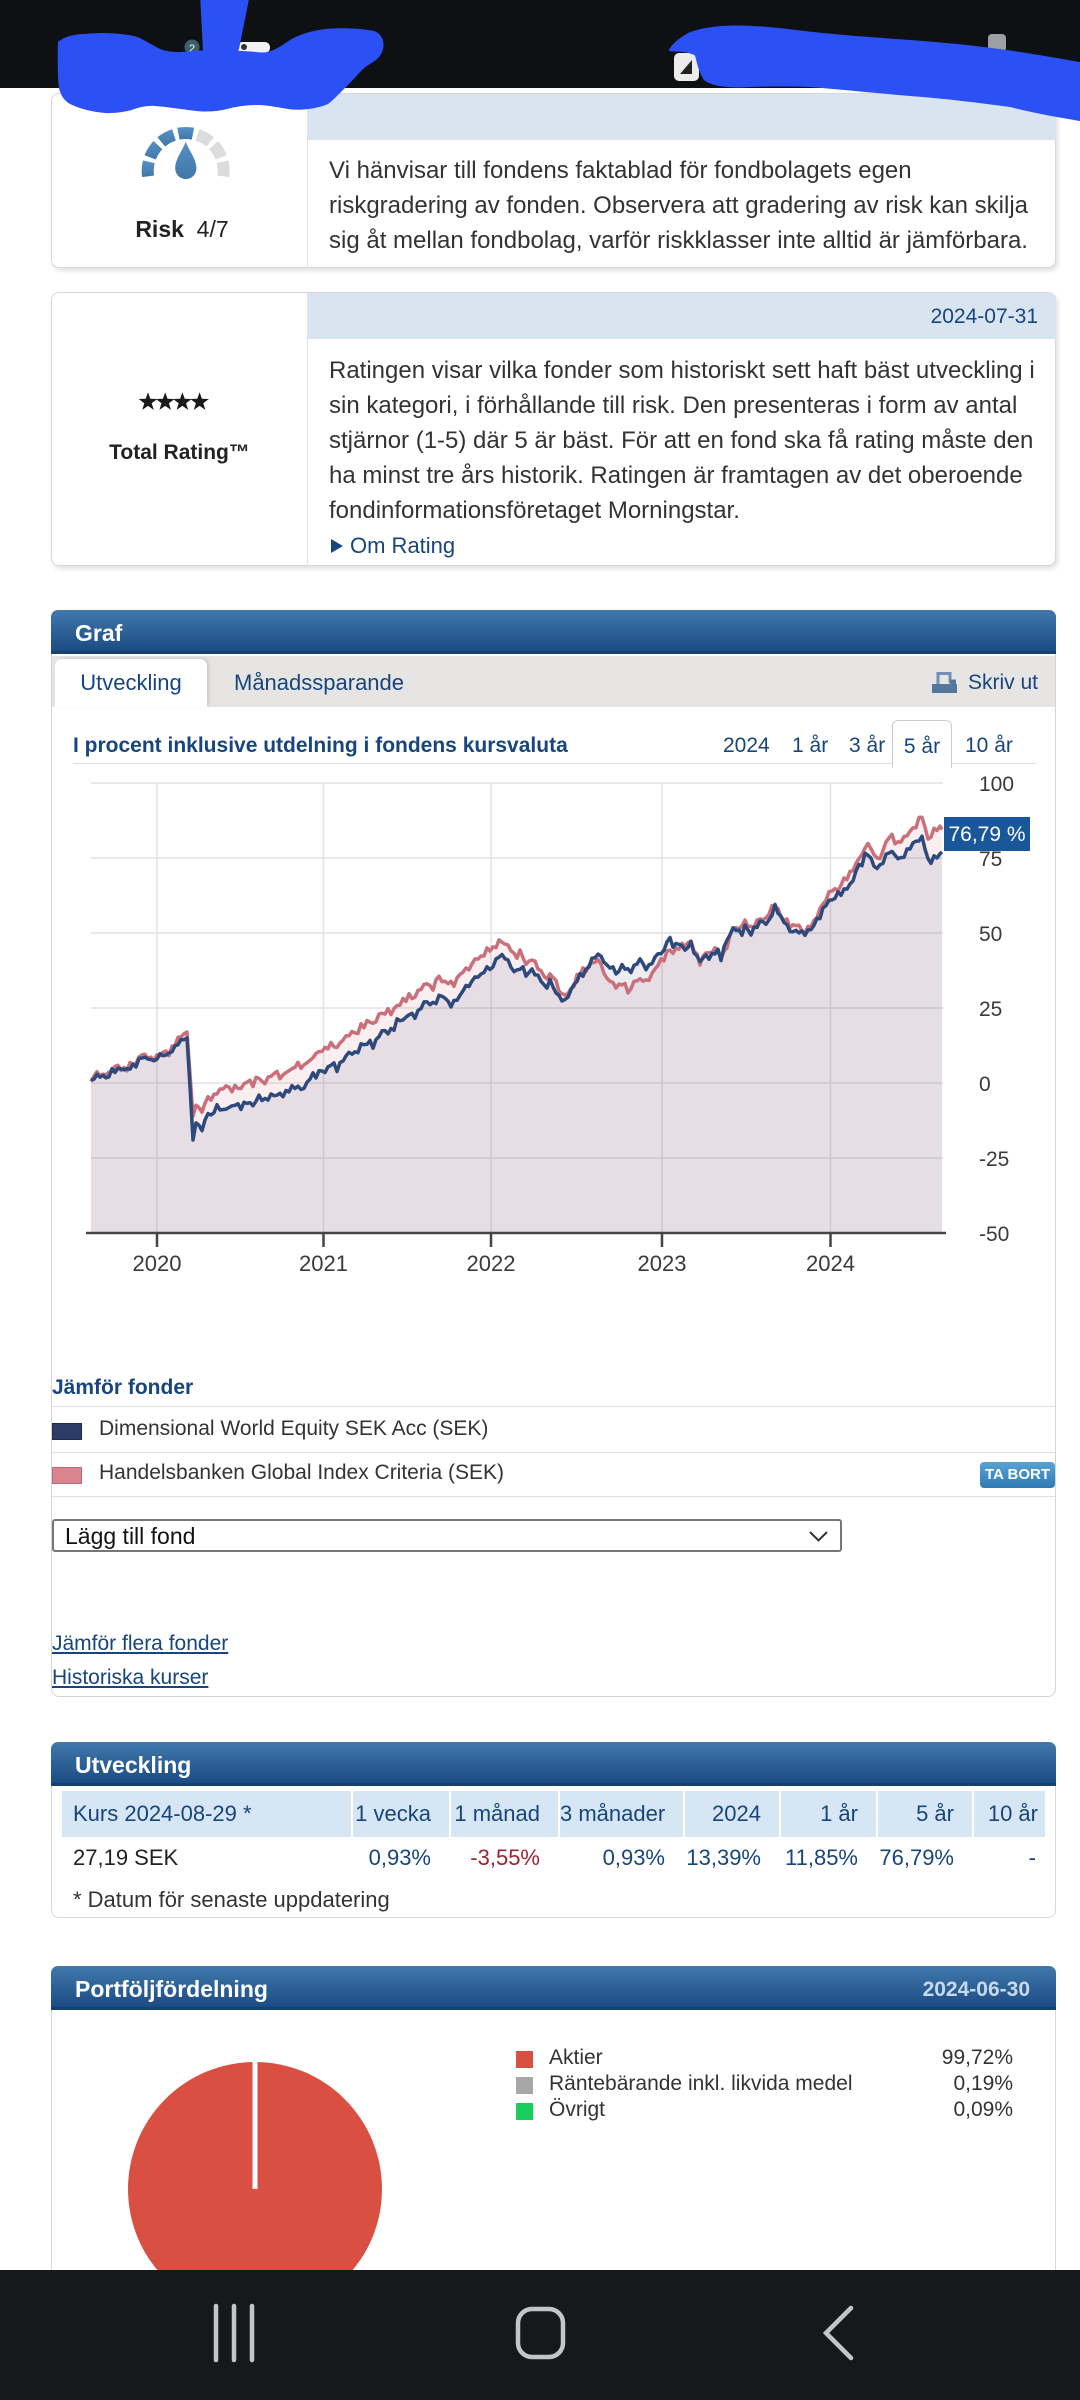 The image size is (1080, 2400). I want to click on svg-text: 2024, so click(830, 1263).